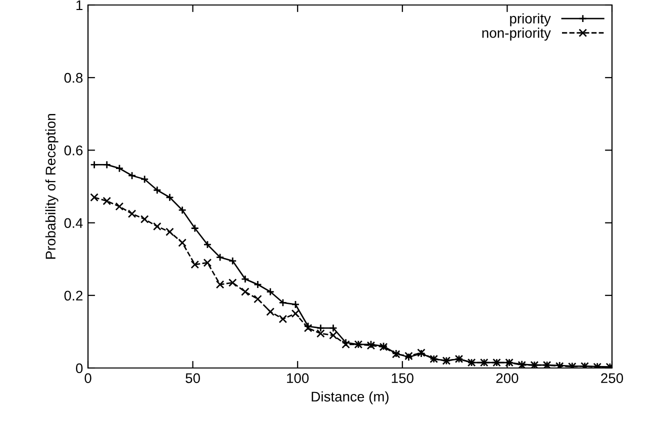 Image resolution: width=646 pixels, height=422 pixels. I want to click on x-tick-label: 50, so click(193, 378).